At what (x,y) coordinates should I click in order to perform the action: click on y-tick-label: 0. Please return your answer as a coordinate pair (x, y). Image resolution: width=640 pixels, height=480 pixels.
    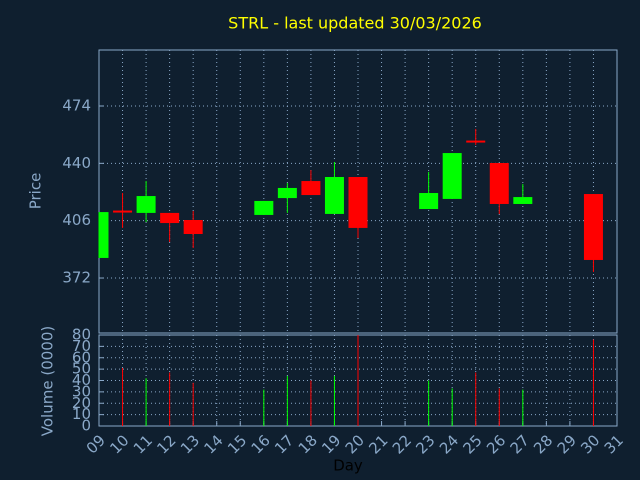
    Looking at the image, I should click on (86, 426).